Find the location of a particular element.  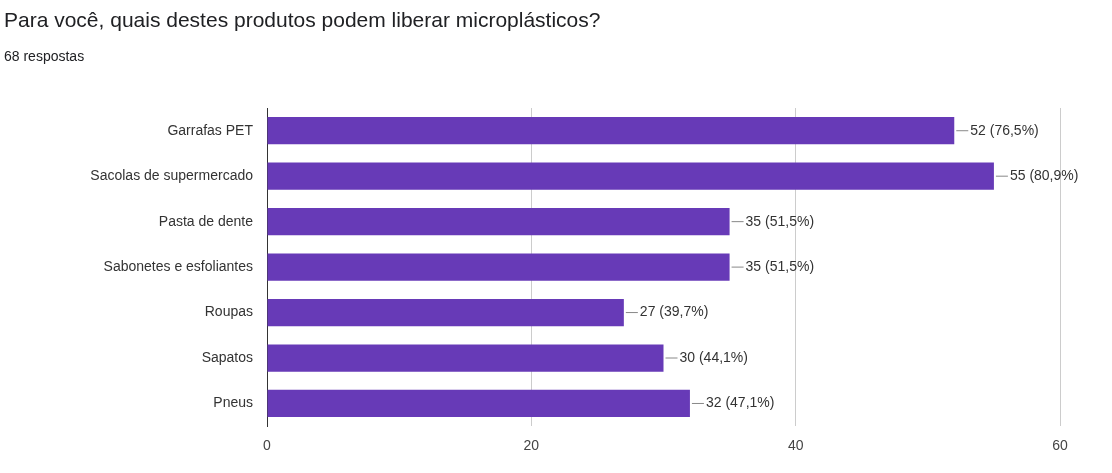

data-label: 52 (76,5%) is located at coordinates (1004, 129).